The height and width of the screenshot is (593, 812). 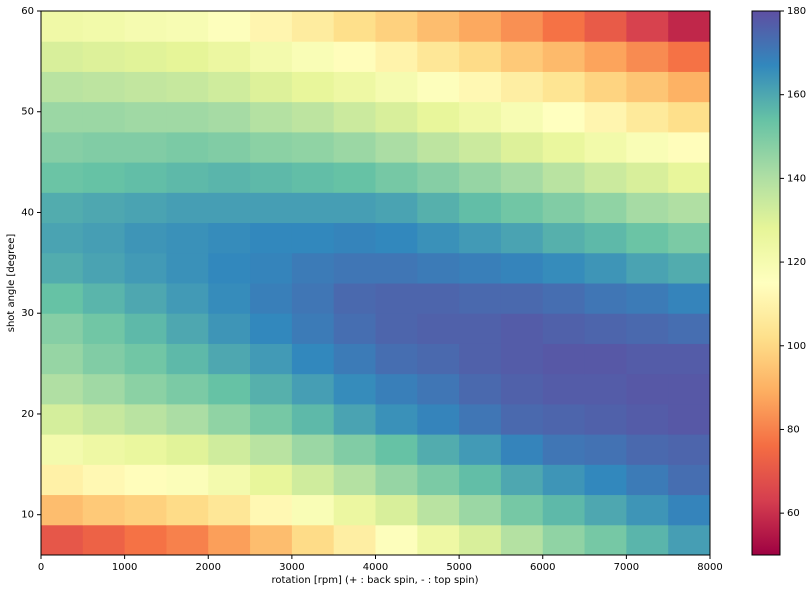 What do you see at coordinates (41, 567) in the screenshot?
I see `x-tick-label: 0` at bounding box center [41, 567].